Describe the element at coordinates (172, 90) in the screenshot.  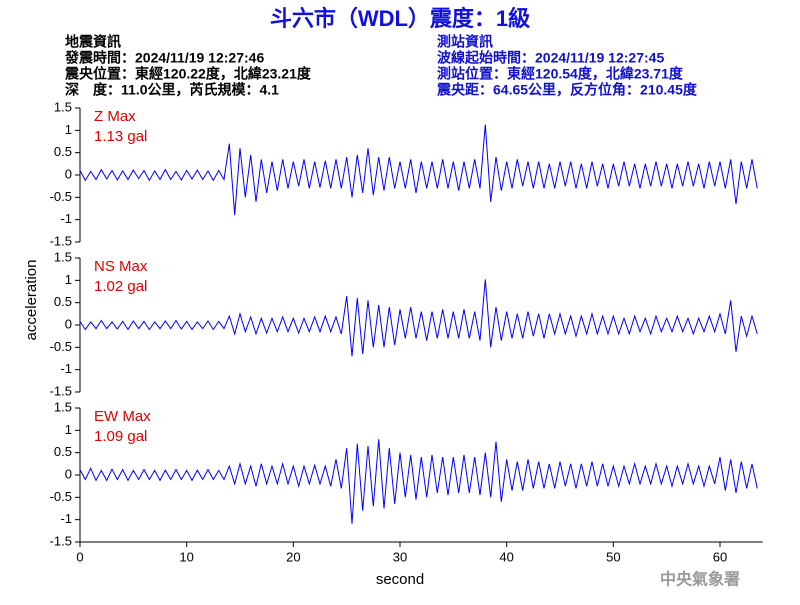
I see `event-info: 深 度：11.0公里，芮氏規模：4.1` at that location.